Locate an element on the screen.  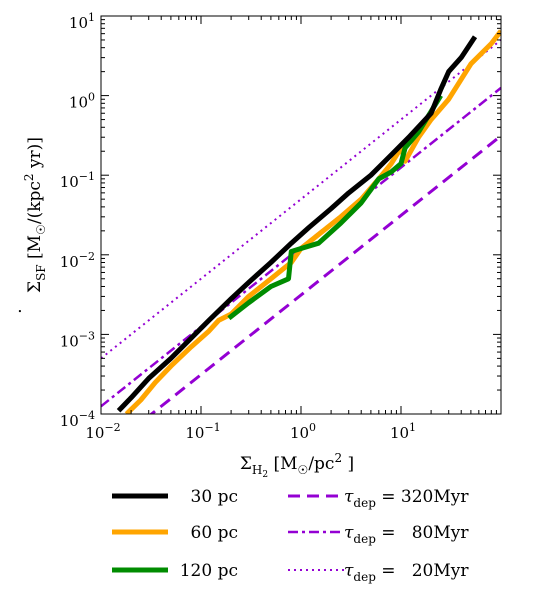
x-tick-label: 10⁰ is located at coordinates (303, 431).